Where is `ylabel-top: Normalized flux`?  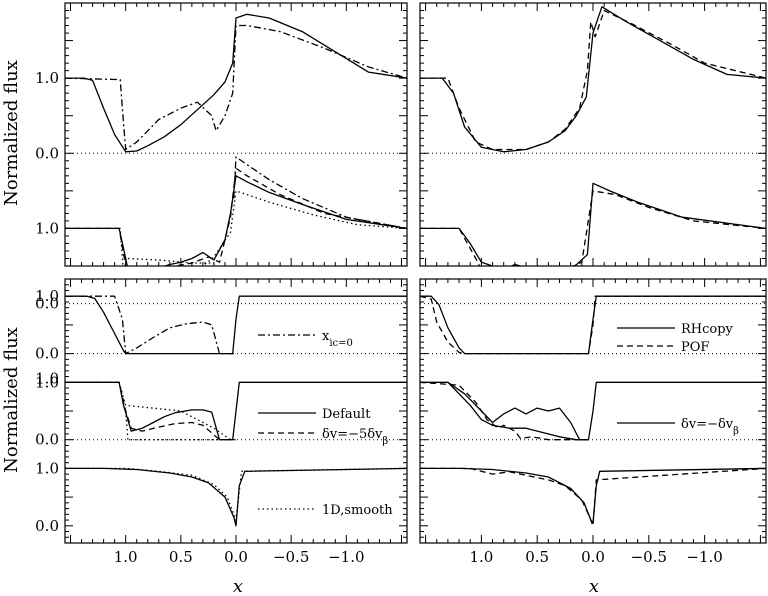 ylabel-top: Normalized flux is located at coordinates (11, 133).